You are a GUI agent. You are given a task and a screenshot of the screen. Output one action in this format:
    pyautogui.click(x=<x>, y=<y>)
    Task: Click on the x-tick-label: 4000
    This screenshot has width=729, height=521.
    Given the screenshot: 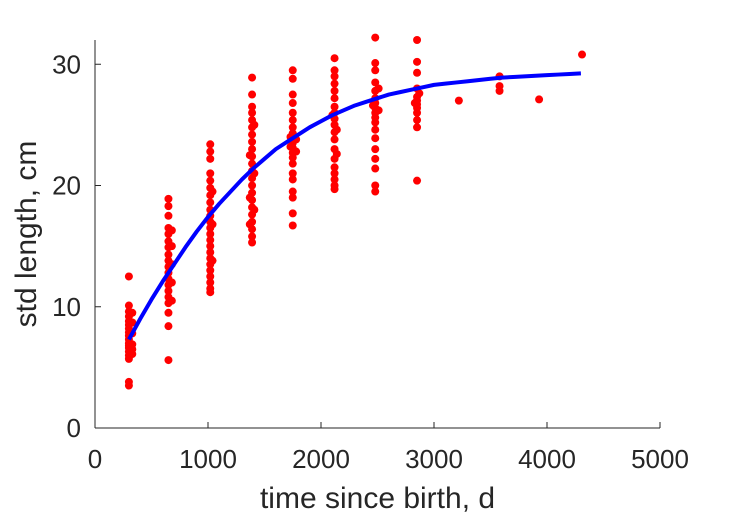 What is the action you would take?
    pyautogui.click(x=547, y=459)
    